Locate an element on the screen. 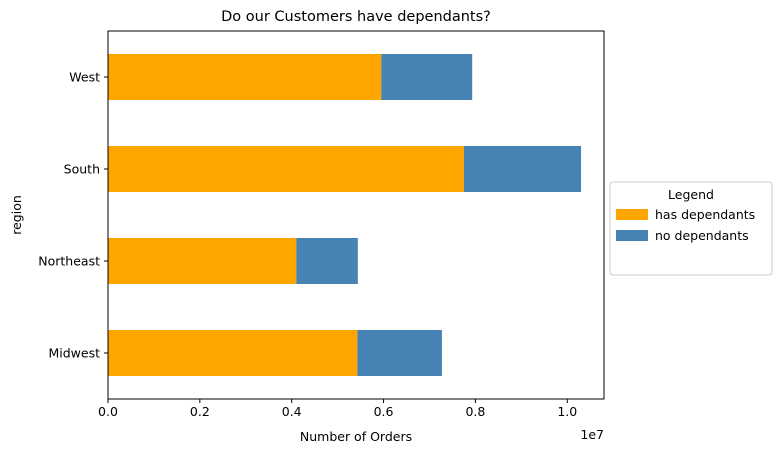 The height and width of the screenshot is (453, 782). bar-south-has-dependants is located at coordinates (286, 169).